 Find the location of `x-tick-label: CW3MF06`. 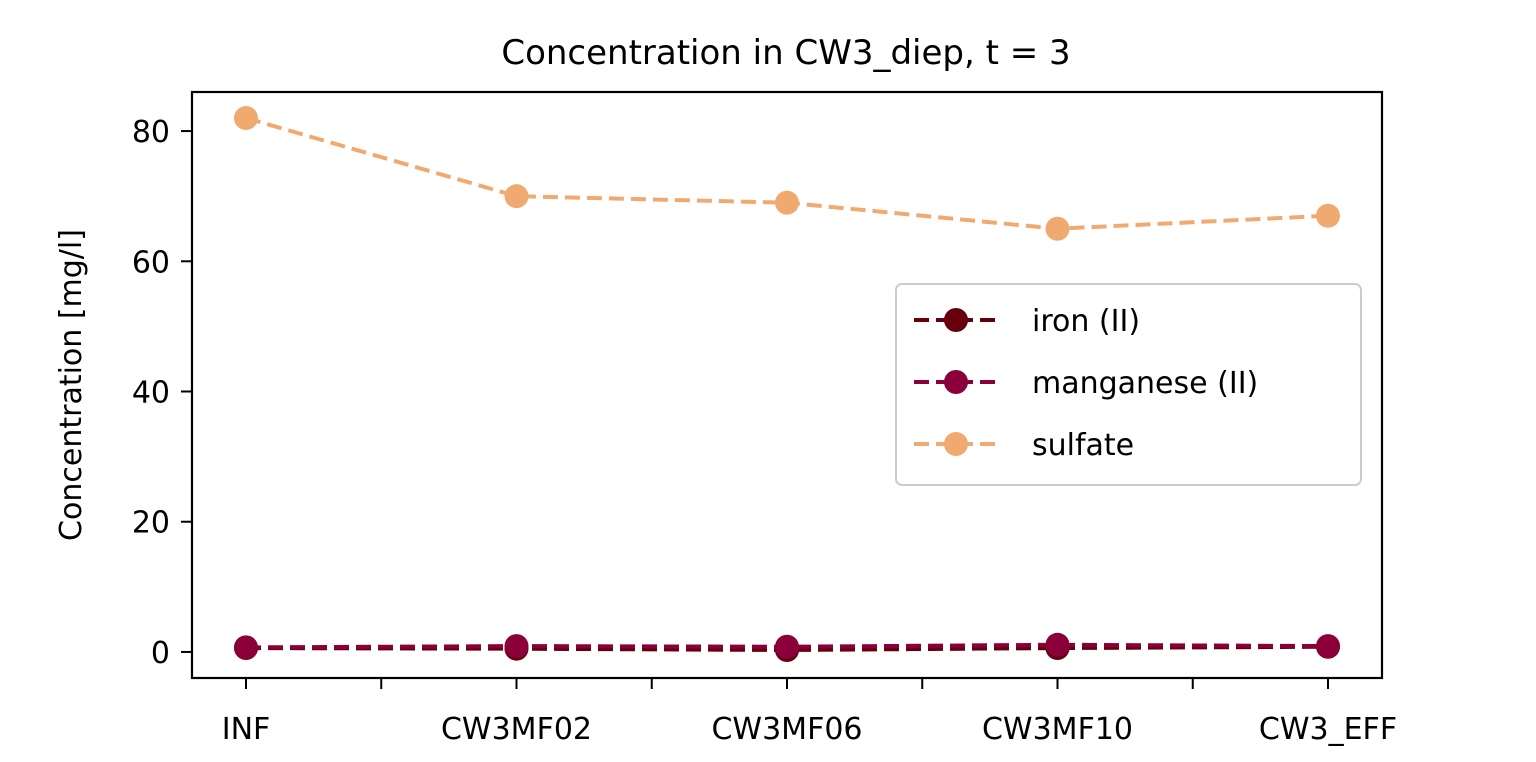

x-tick-label: CW3MF06 is located at coordinates (786, 729).